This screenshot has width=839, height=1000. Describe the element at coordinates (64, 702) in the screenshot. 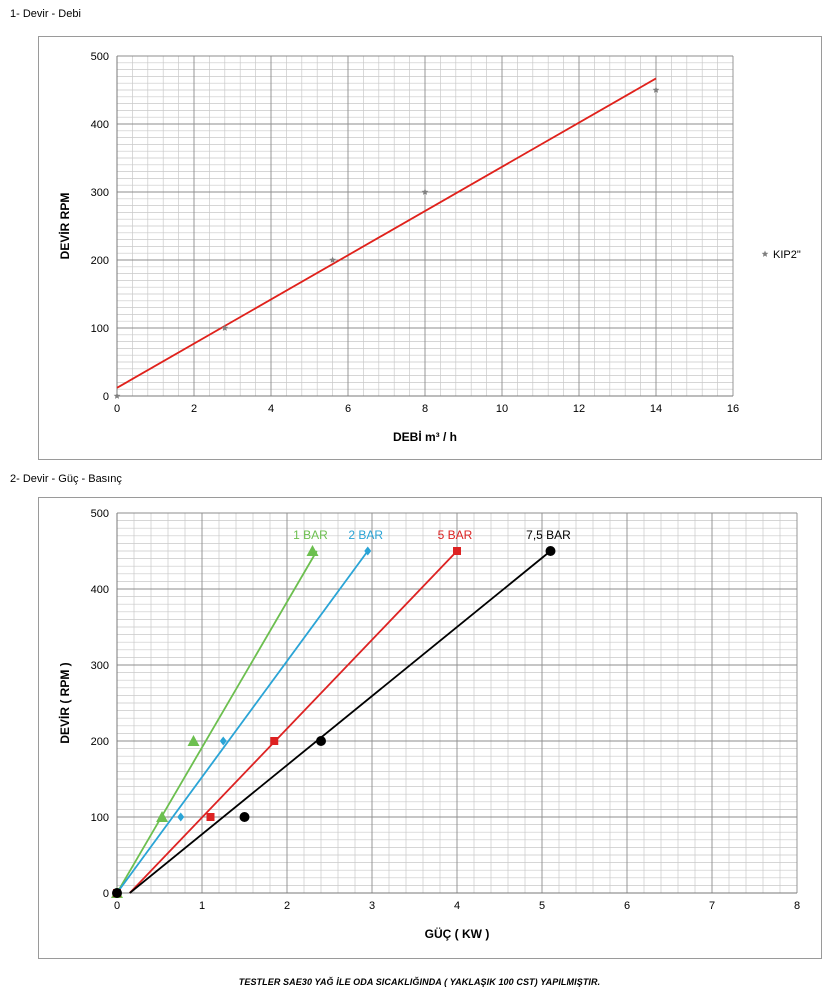

I see `y-axis-title: DEVİR ( RPM )` at that location.